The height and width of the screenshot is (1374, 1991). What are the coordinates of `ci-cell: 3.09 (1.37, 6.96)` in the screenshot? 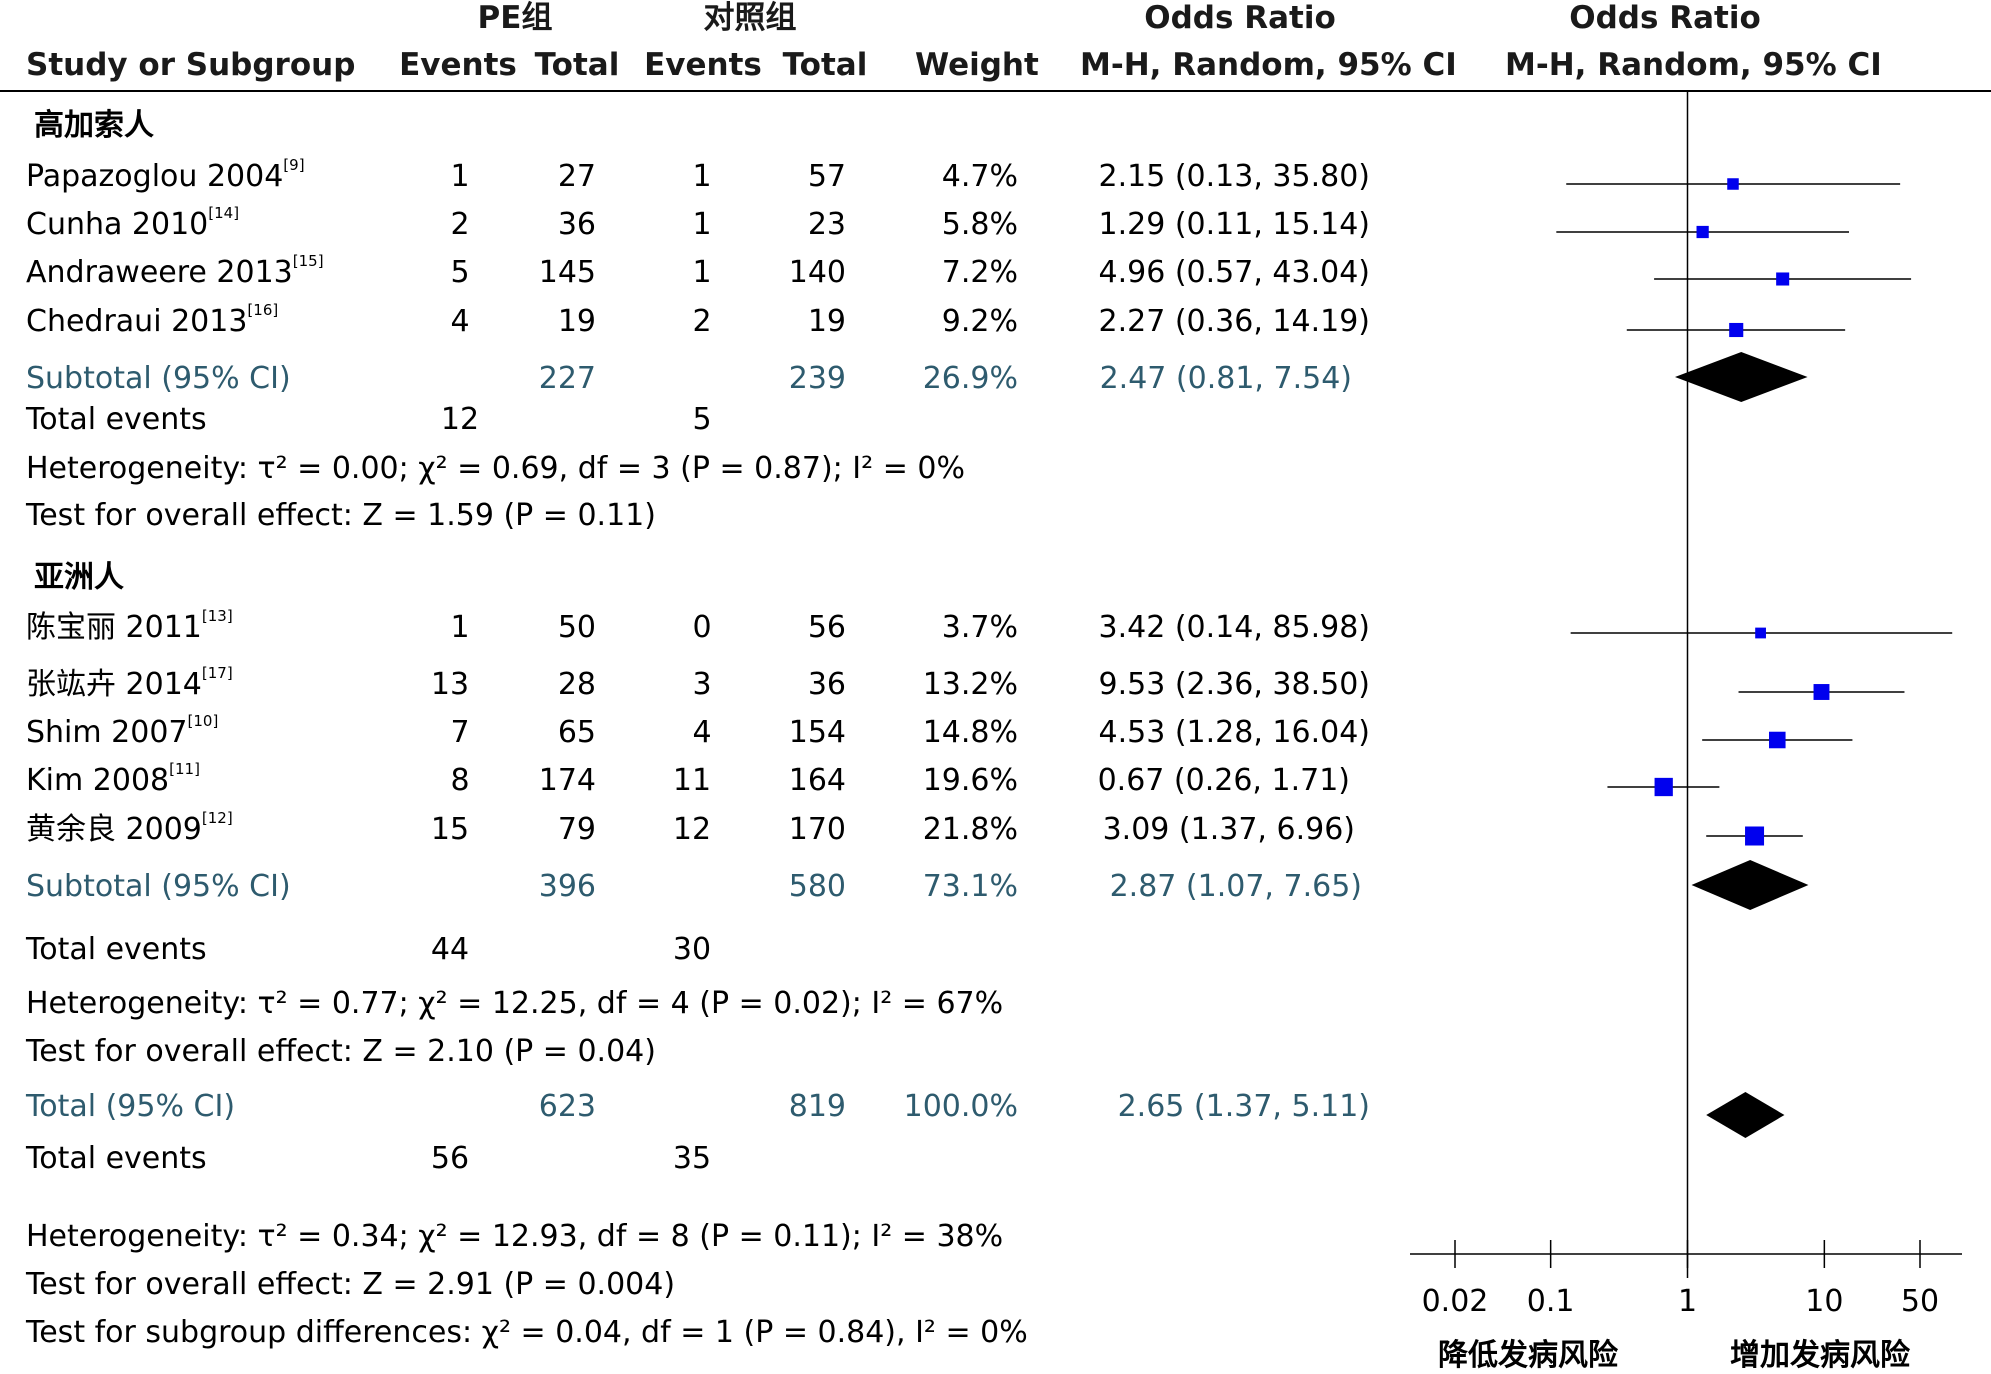 It's located at (1228, 829).